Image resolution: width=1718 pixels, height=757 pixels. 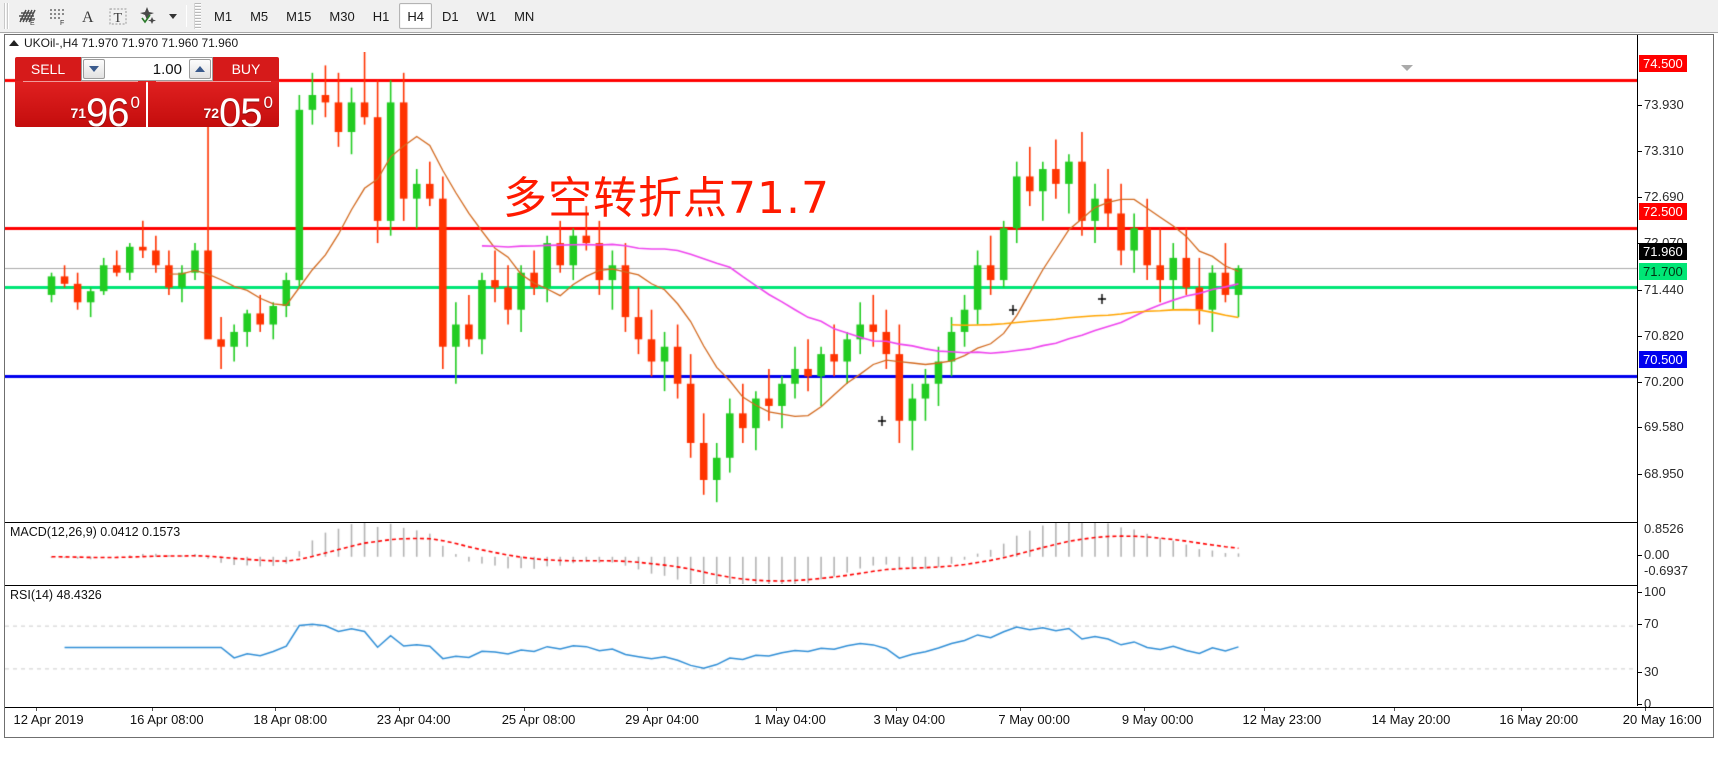 I want to click on main-toolbar: E F A T, so click(x=859, y=16).